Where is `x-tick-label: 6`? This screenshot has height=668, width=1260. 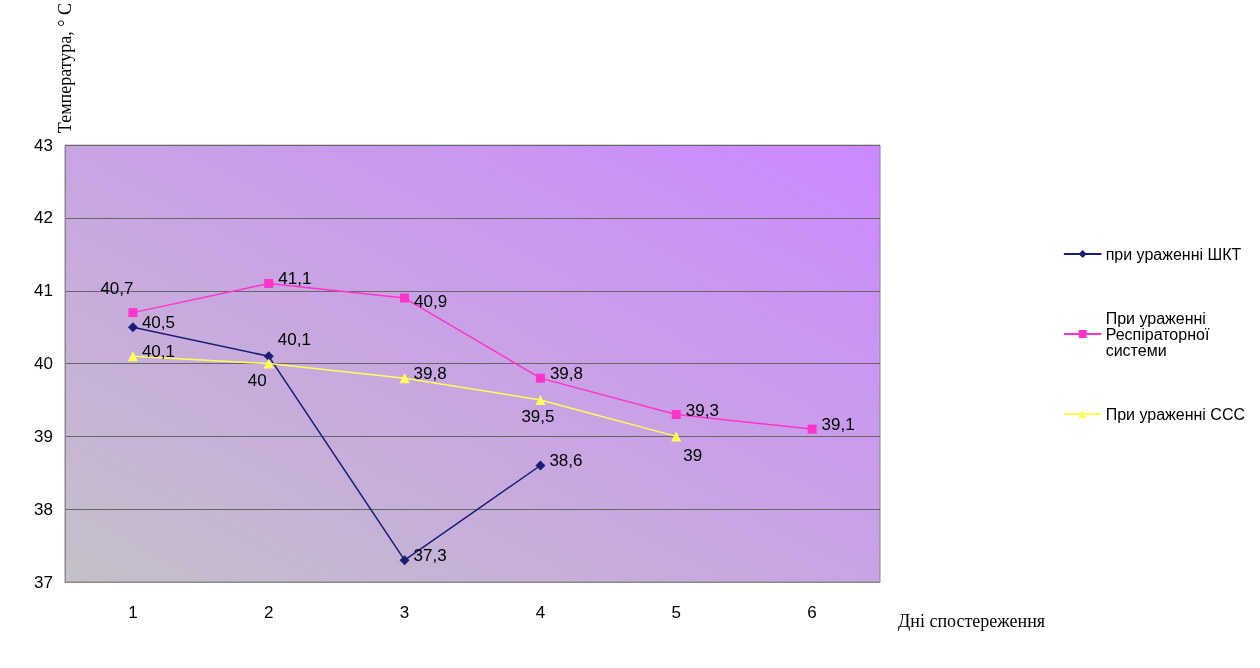 x-tick-label: 6 is located at coordinates (812, 612).